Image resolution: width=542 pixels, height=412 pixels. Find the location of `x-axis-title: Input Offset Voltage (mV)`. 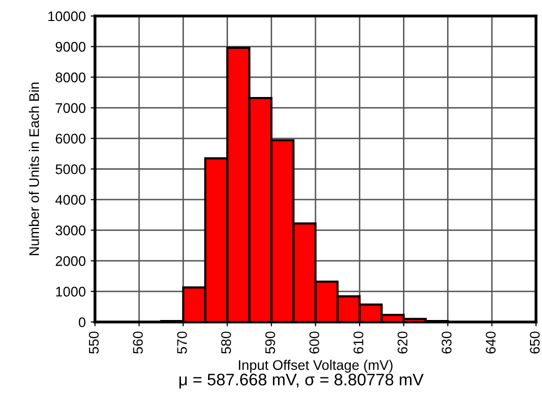

x-axis-title: Input Offset Voltage (mV) is located at coordinates (315, 366).